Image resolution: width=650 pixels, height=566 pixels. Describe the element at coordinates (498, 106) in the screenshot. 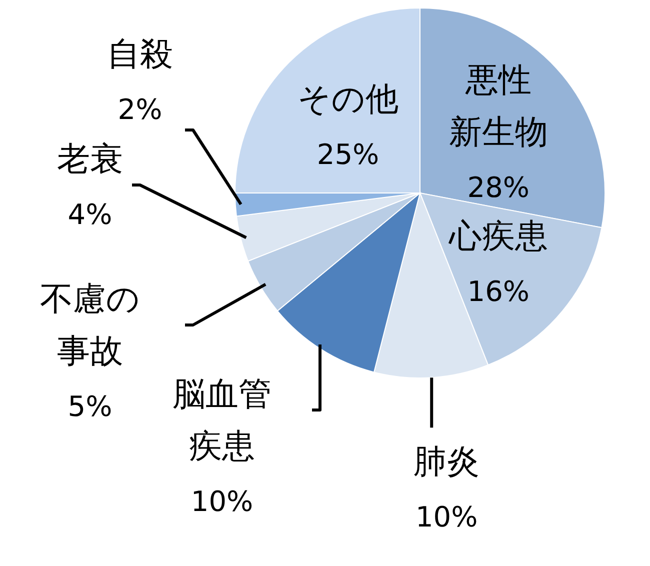

I see `slice-label: 悪性新生物` at that location.